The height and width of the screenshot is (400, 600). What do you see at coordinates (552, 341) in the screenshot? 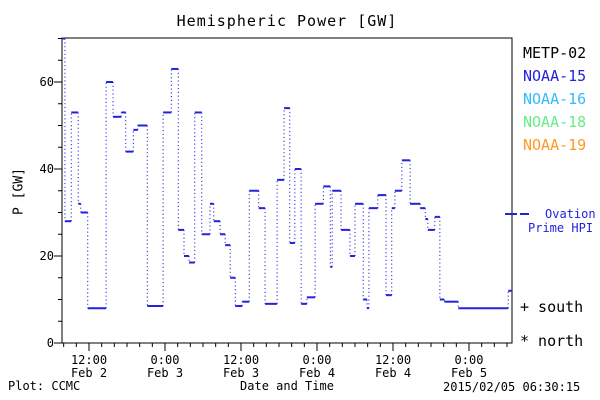
I see `north-marker-label: * north` at bounding box center [552, 341].